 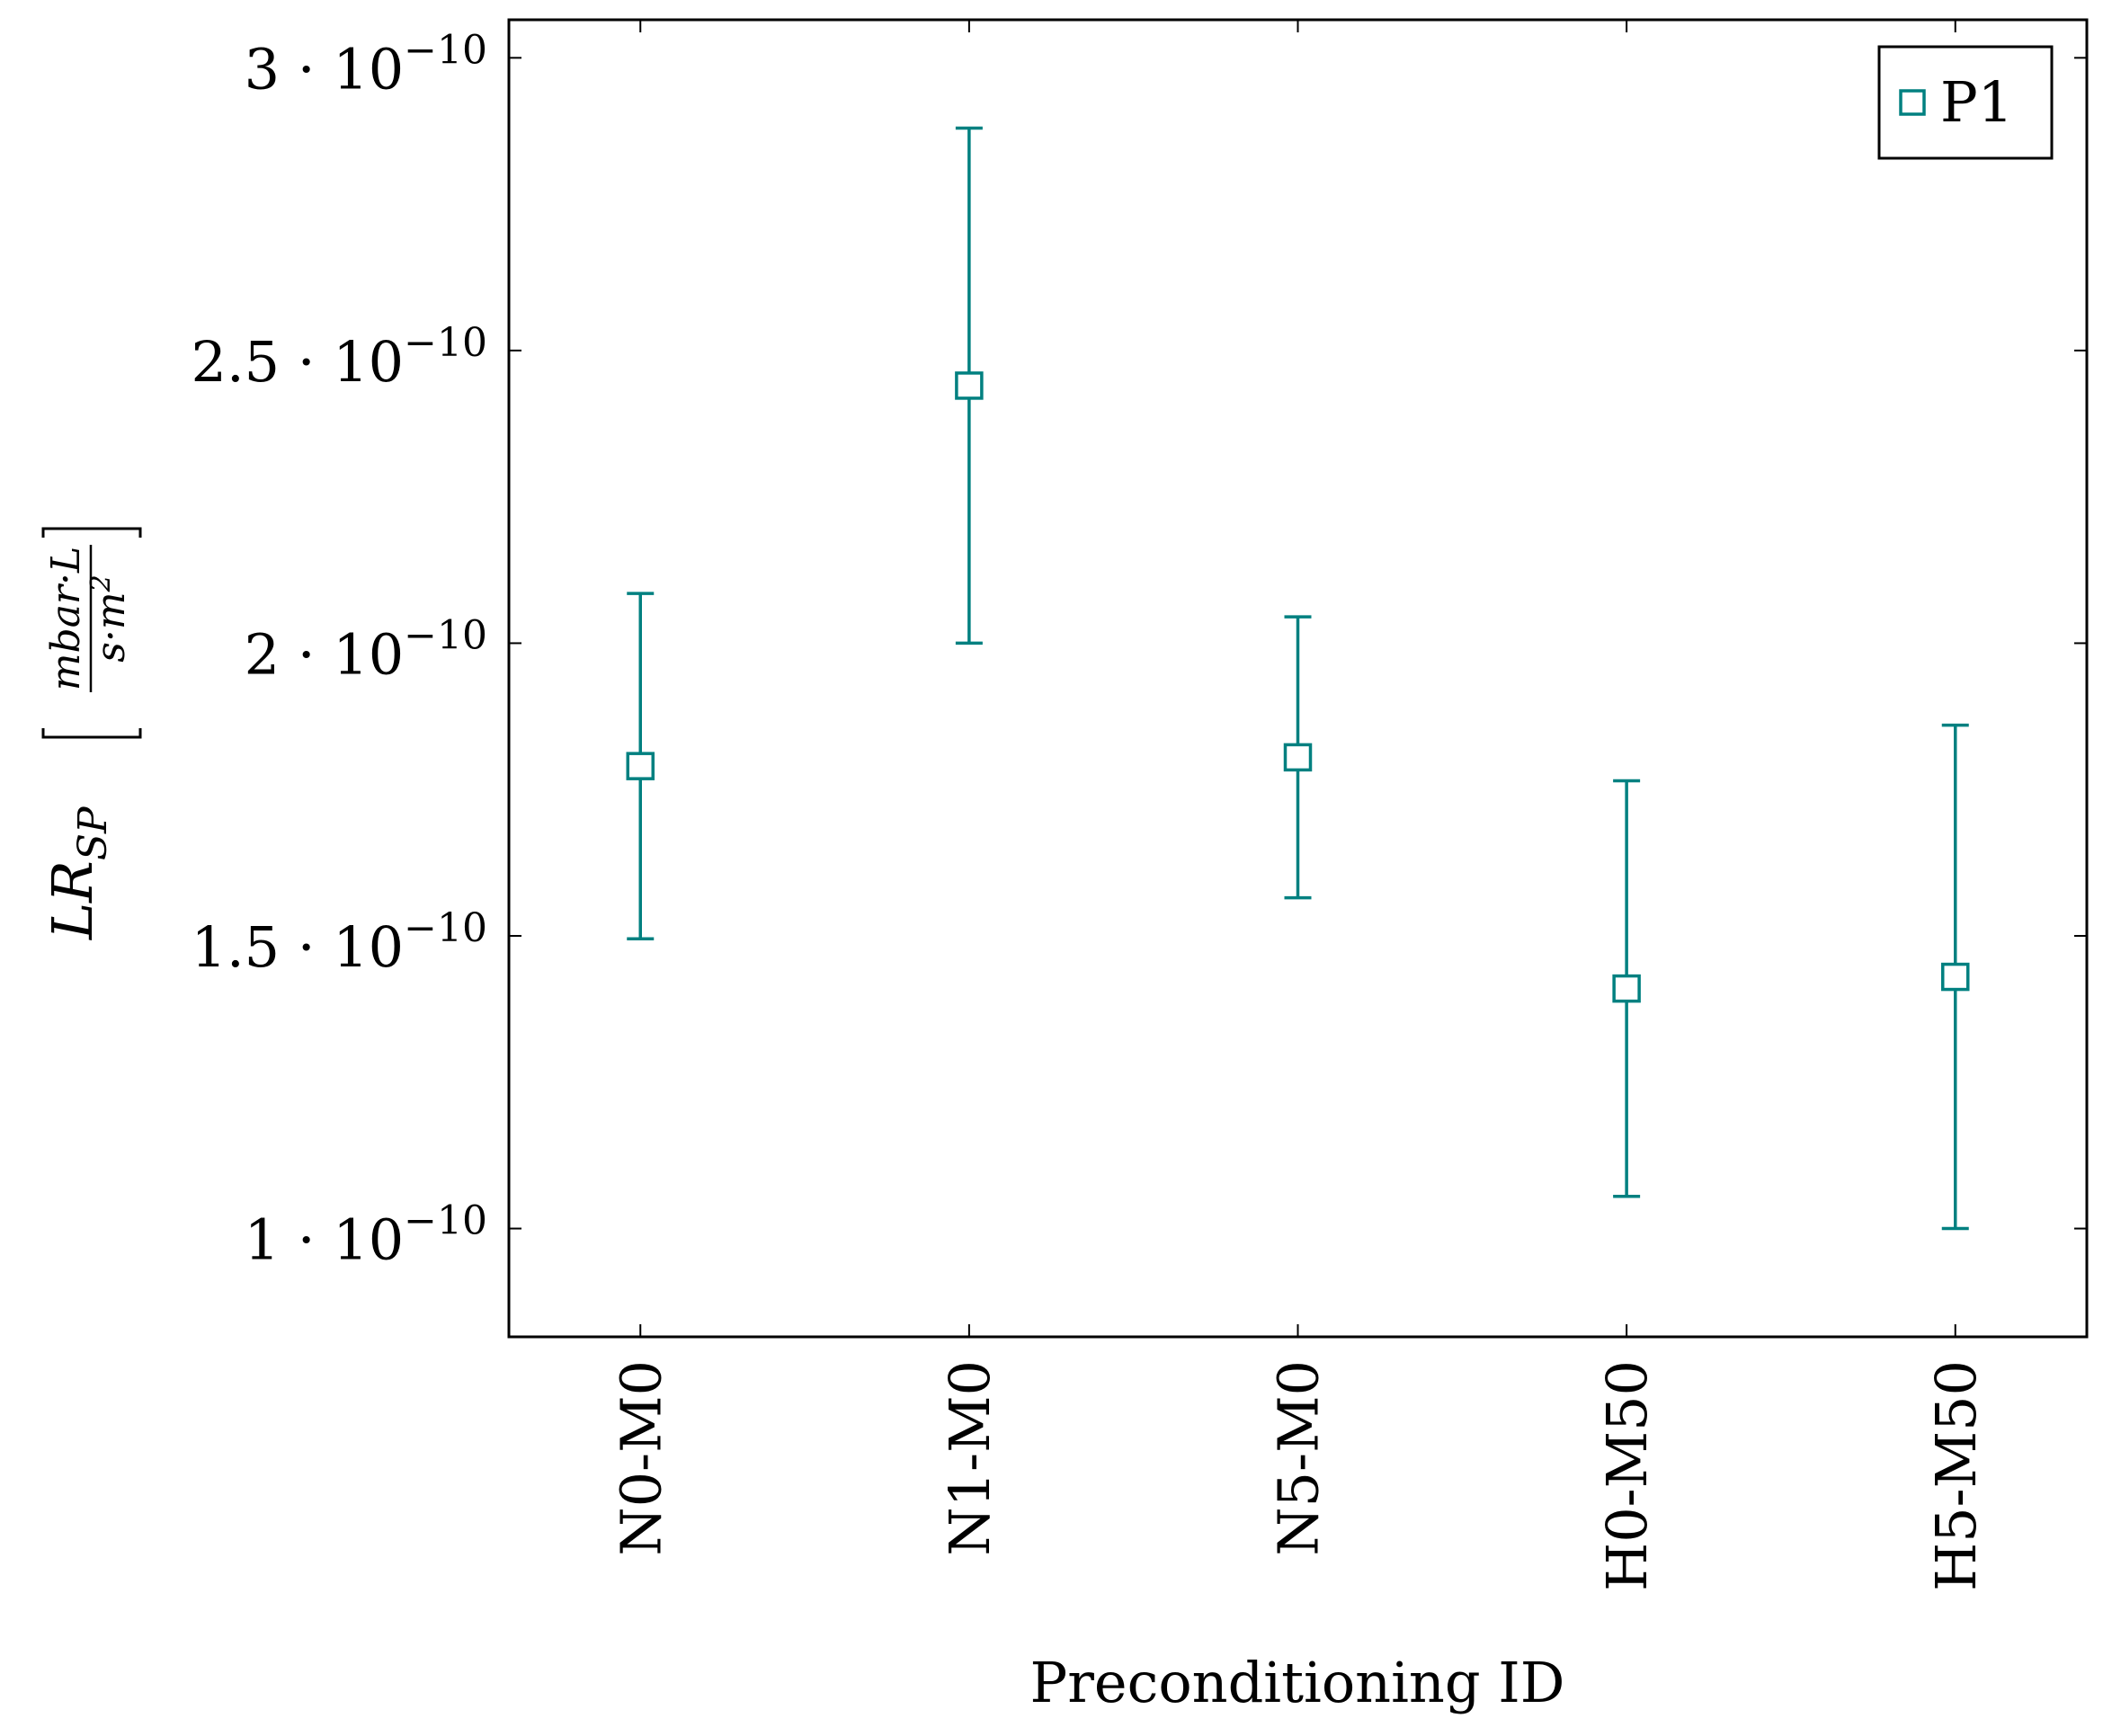 I want to click on y-tick-mantissa: 1 · 10, so click(x=324, y=1240).